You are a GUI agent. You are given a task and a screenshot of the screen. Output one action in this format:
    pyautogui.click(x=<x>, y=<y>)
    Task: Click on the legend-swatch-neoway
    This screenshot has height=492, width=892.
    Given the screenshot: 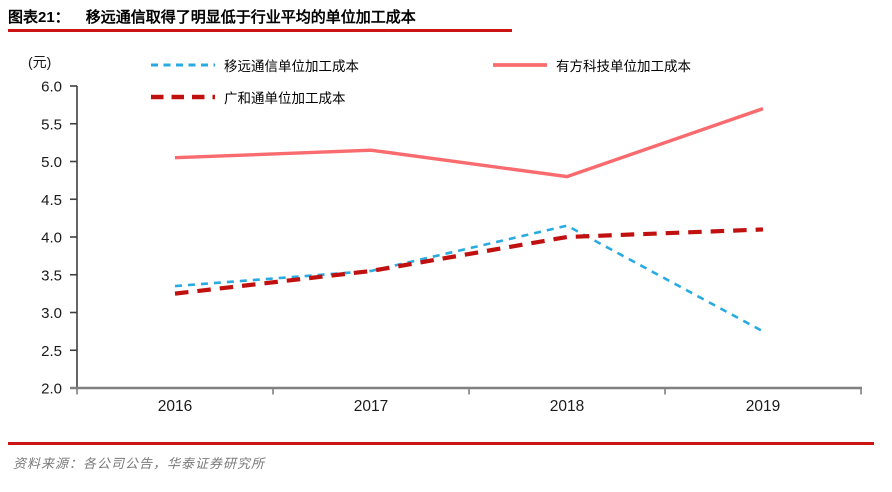 What is the action you would take?
    pyautogui.click(x=520, y=65)
    